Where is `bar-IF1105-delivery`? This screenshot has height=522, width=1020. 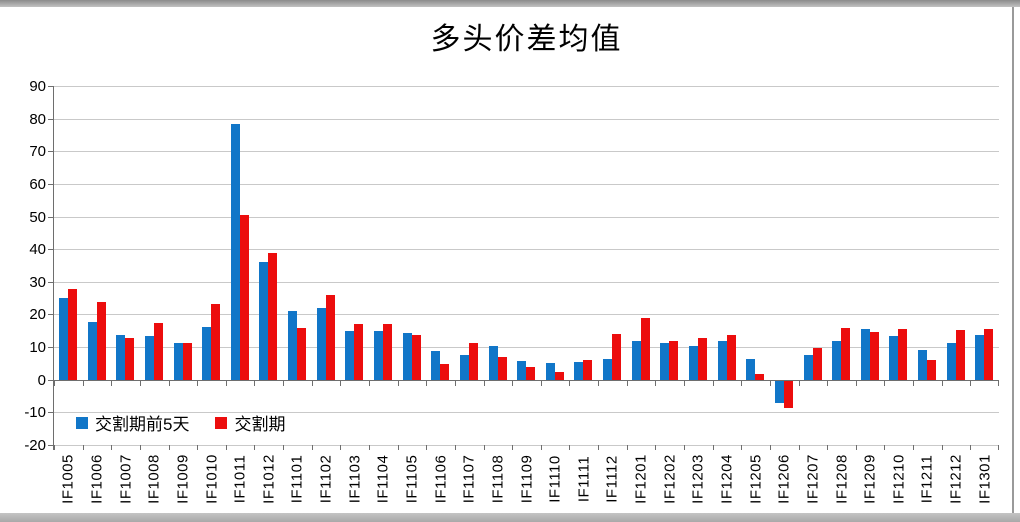 bar-IF1105-delivery is located at coordinates (416, 357).